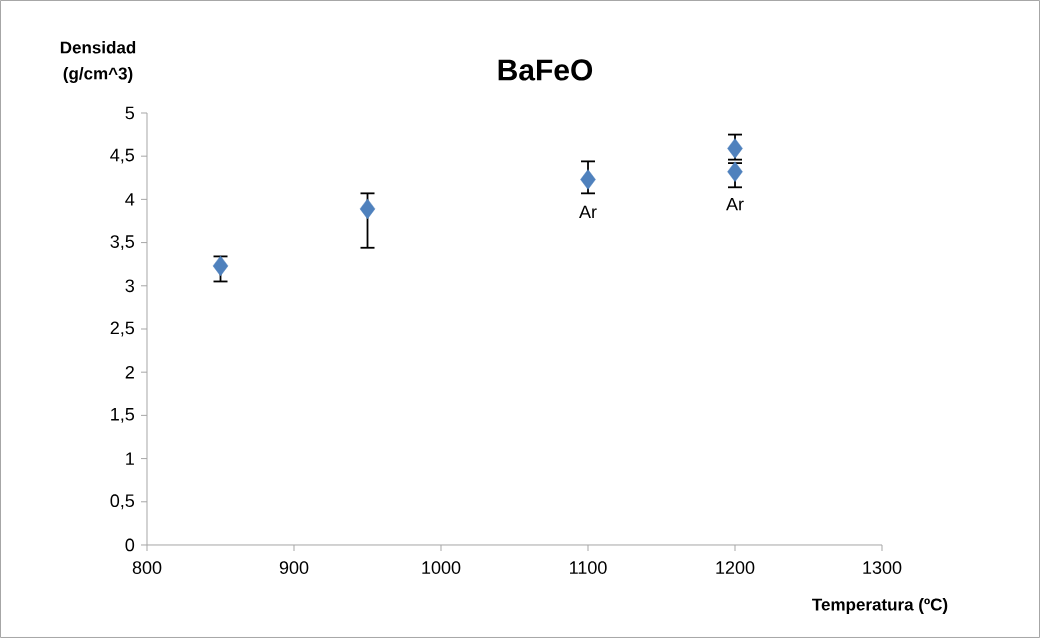 This screenshot has height=638, width=1040. I want to click on x-tick-label: 1100, so click(588, 567).